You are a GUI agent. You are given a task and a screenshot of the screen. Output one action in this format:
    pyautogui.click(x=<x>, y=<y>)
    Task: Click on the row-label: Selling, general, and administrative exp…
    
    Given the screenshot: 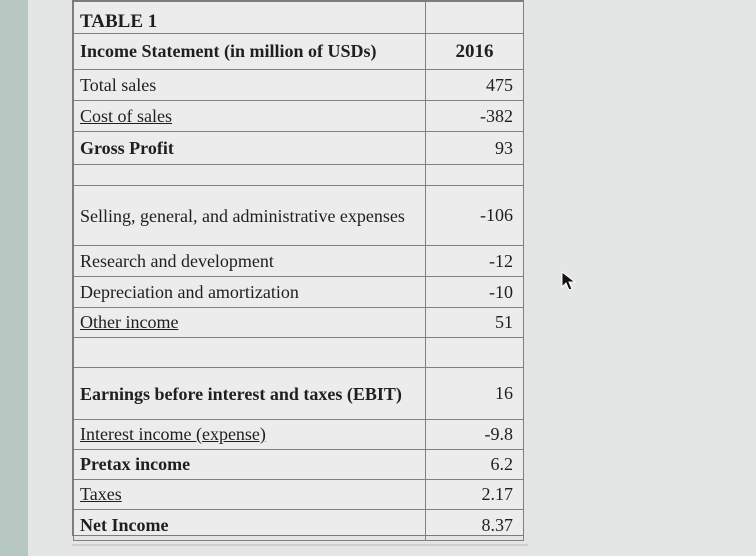 What is the action you would take?
    pyautogui.click(x=249, y=215)
    